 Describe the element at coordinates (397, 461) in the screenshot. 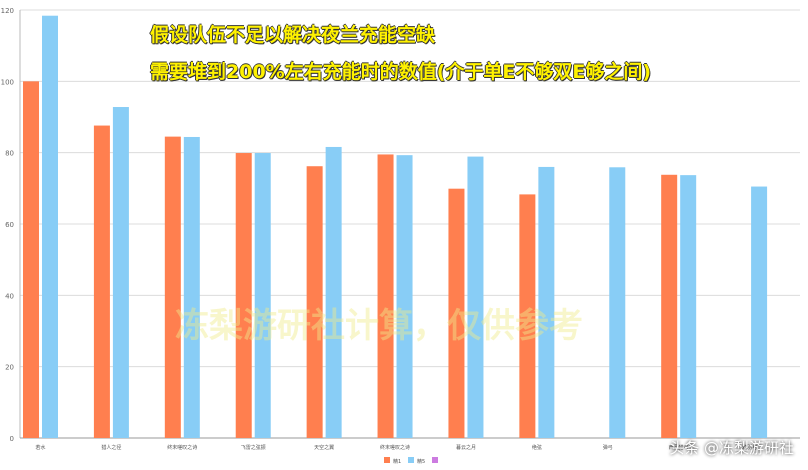

I see `legend-label-0: 精1` at that location.